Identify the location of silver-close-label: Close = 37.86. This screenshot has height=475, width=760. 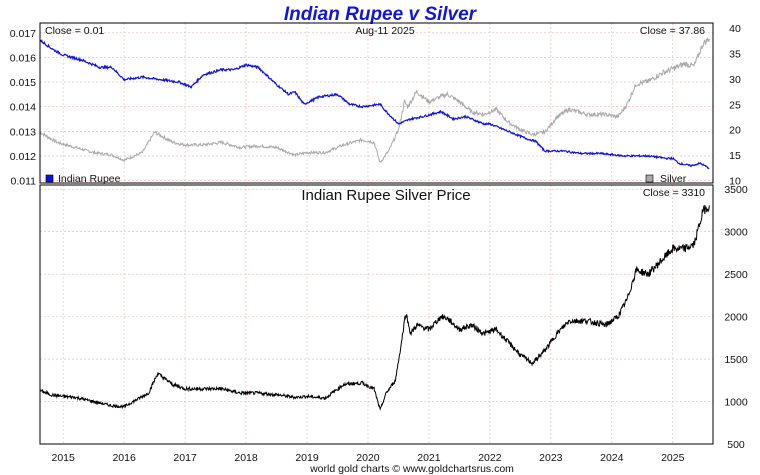
(672, 31).